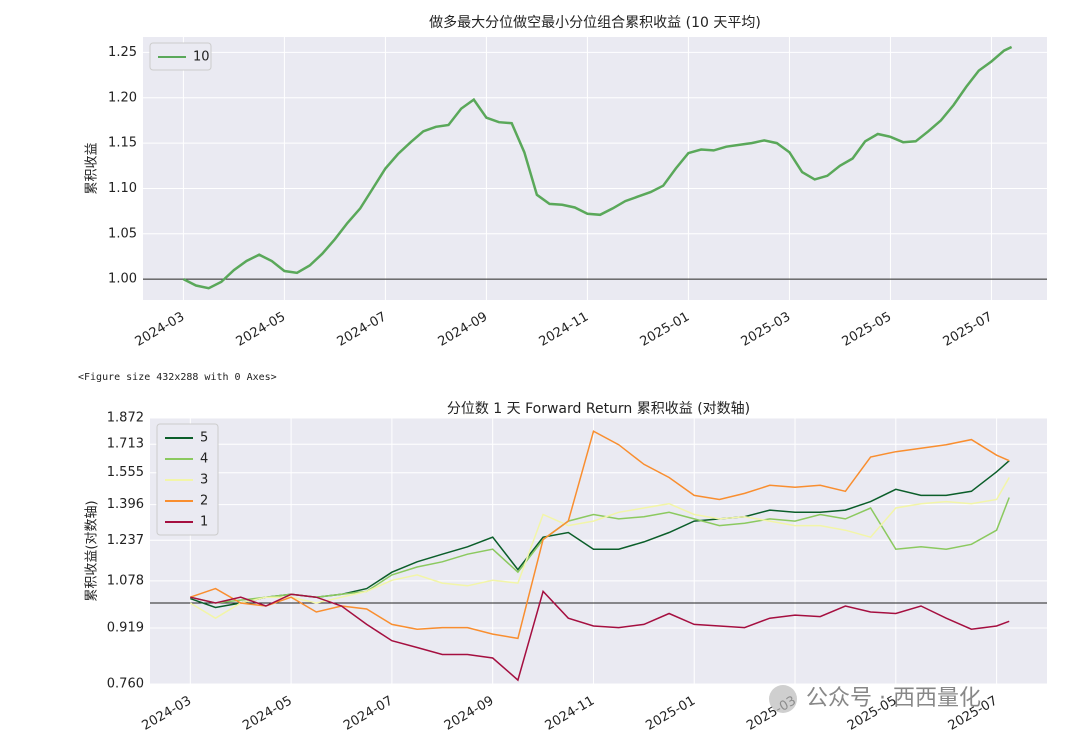 The width and height of the screenshot is (1080, 743). I want to click on legend-label: 3, so click(204, 480).